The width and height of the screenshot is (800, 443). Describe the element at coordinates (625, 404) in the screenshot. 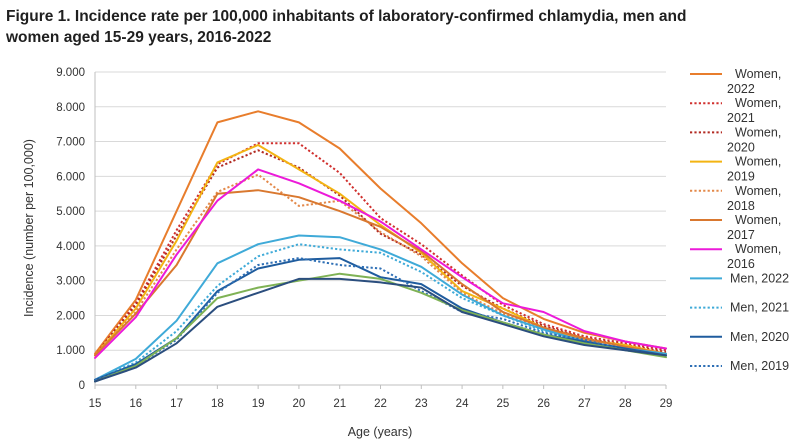

I see `x-tick-label: 28` at that location.